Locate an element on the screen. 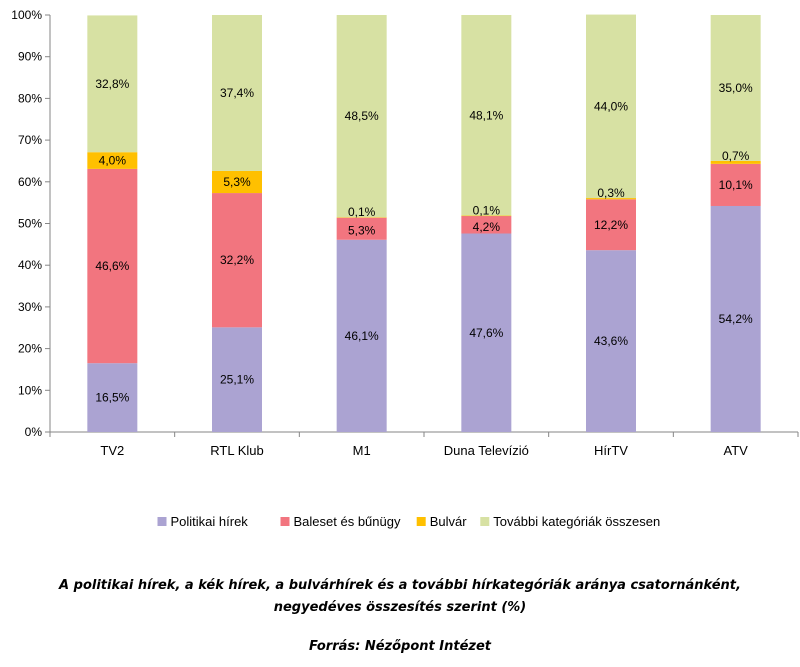 The width and height of the screenshot is (800, 667). data-label-politikai-hirek-m1: 46,1% is located at coordinates (362, 336).